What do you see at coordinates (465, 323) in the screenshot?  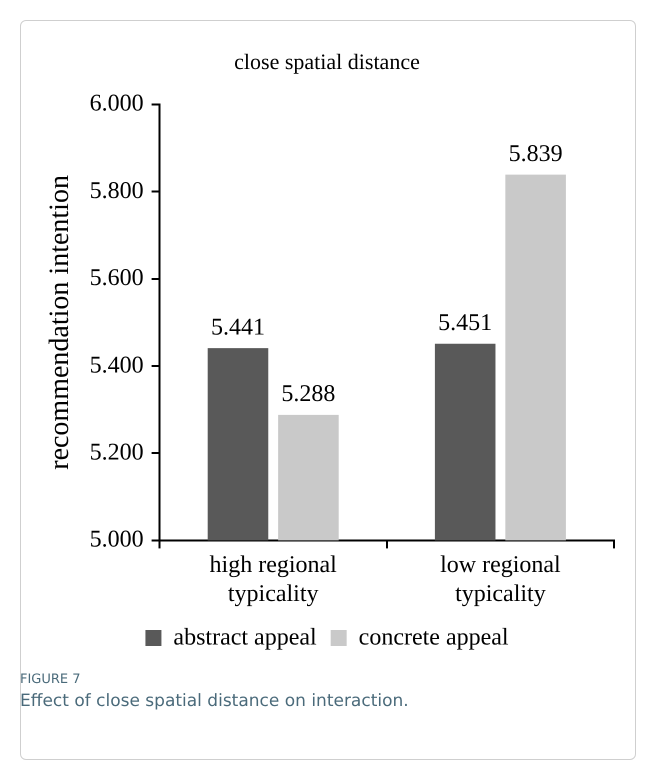 I see `data-label: 5.451` at bounding box center [465, 323].